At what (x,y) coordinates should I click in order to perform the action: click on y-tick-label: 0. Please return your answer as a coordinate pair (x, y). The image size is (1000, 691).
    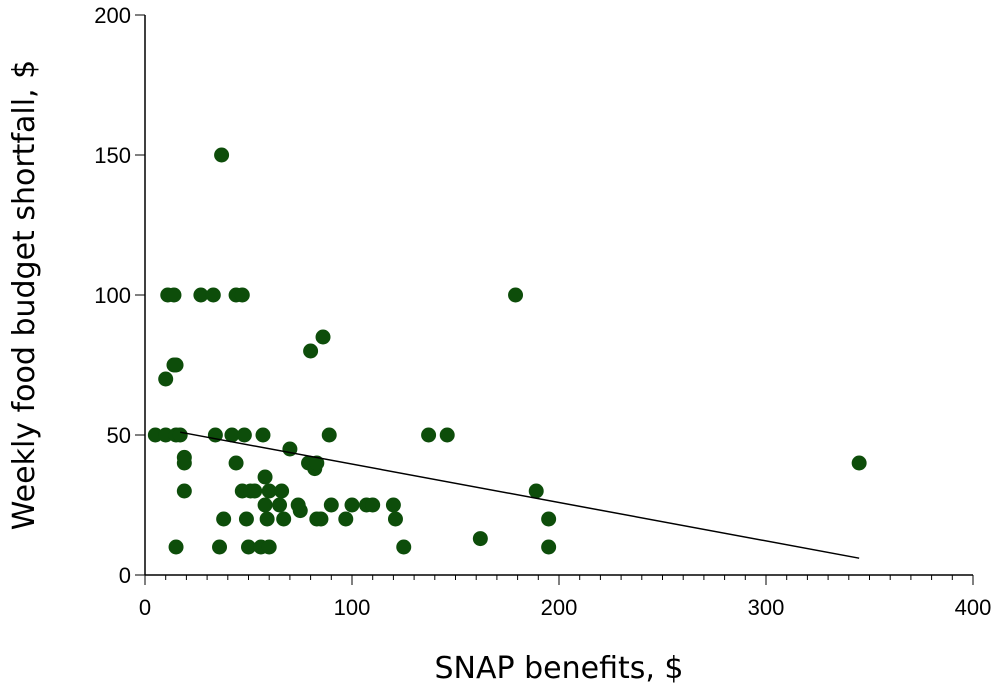
    Looking at the image, I should click on (125, 575).